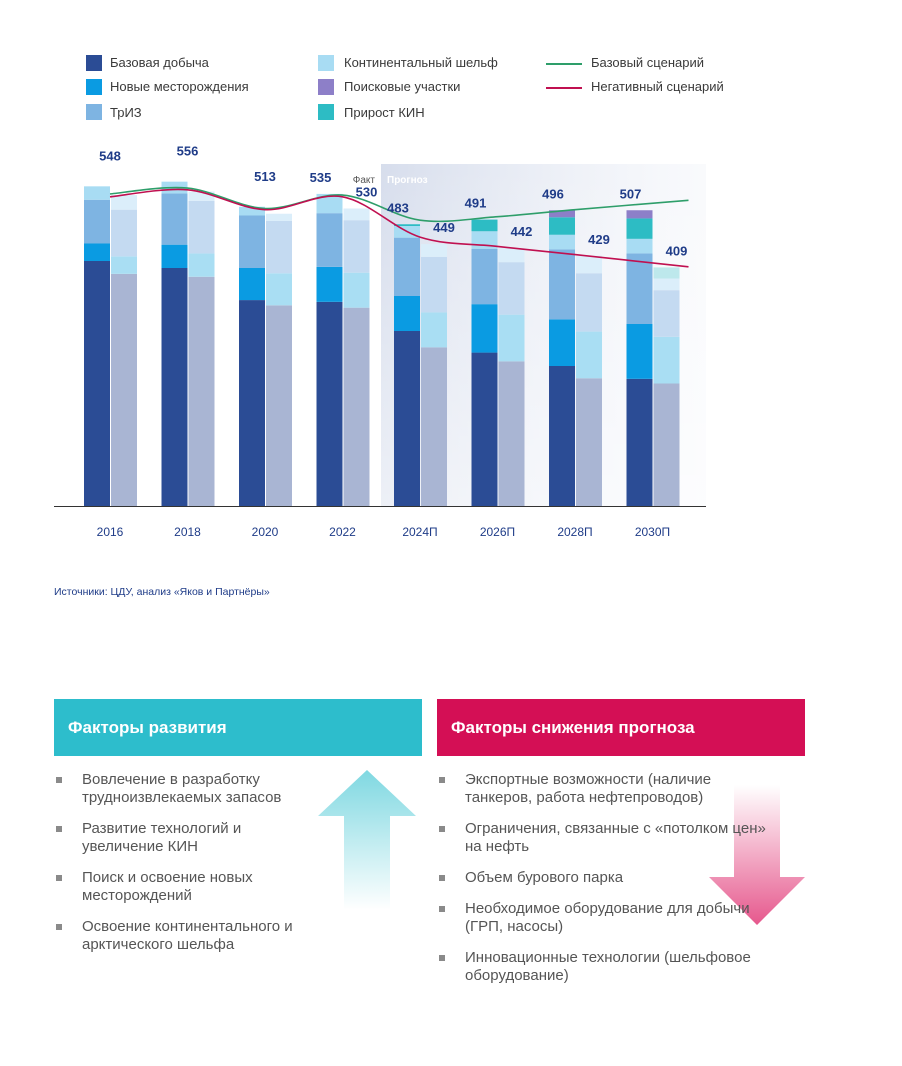  I want to click on growth-factors-header: Факторы развития, so click(238, 727).